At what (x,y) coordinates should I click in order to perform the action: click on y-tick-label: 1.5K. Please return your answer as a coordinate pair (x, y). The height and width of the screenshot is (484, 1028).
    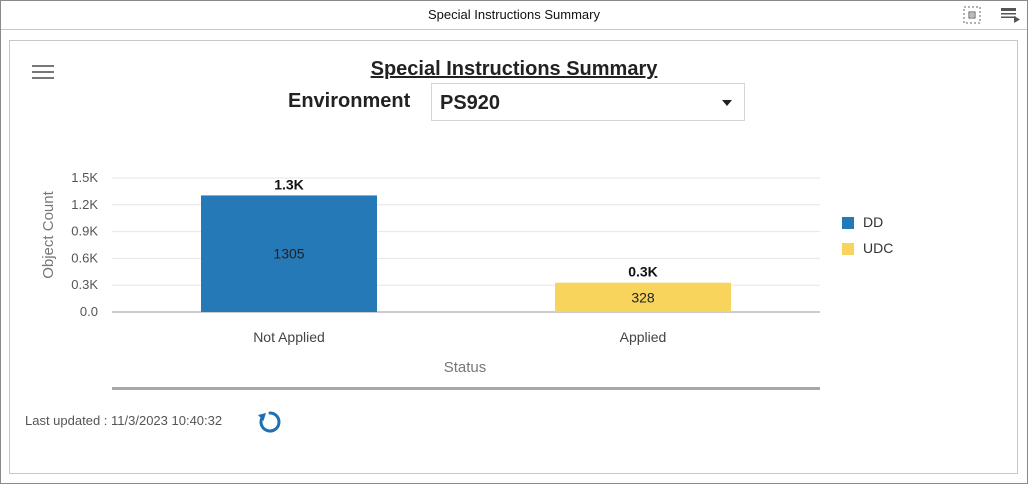
    Looking at the image, I should click on (84, 177).